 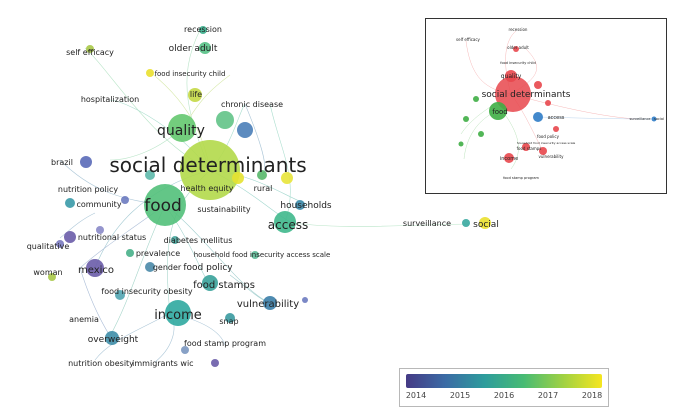 I want to click on node-sustainability, so click(x=262, y=175).